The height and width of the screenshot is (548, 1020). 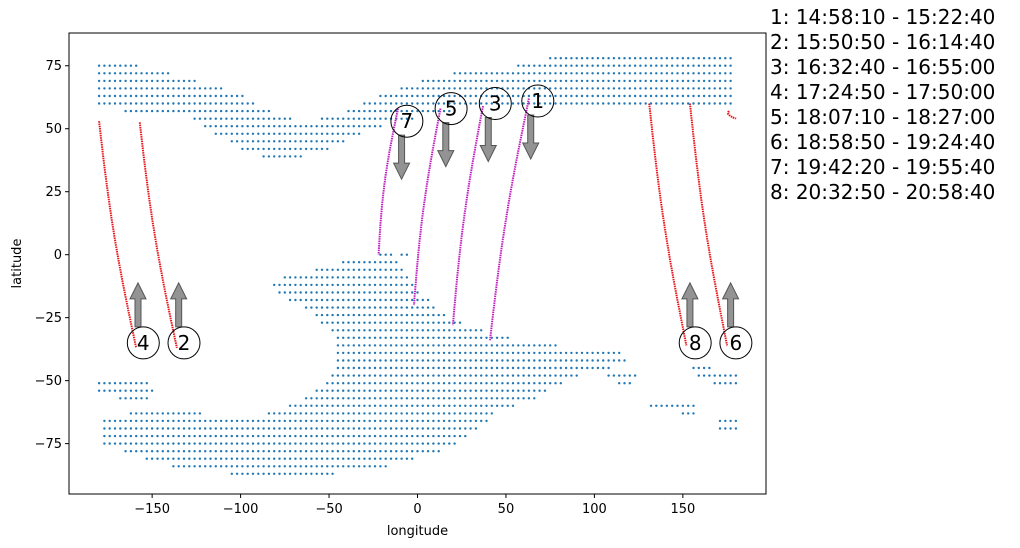 I want to click on track-marker: 3, so click(x=495, y=125).